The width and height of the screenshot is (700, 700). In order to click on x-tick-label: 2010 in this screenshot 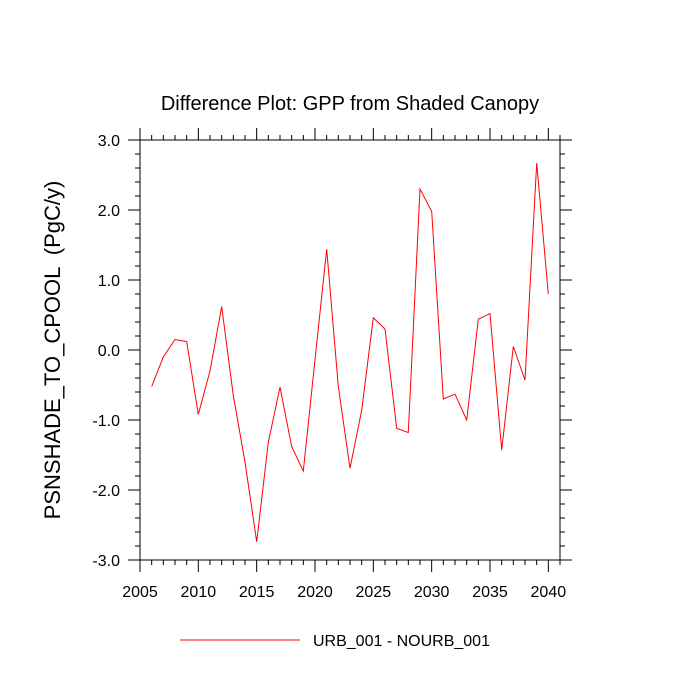, I will do `click(199, 592)`.